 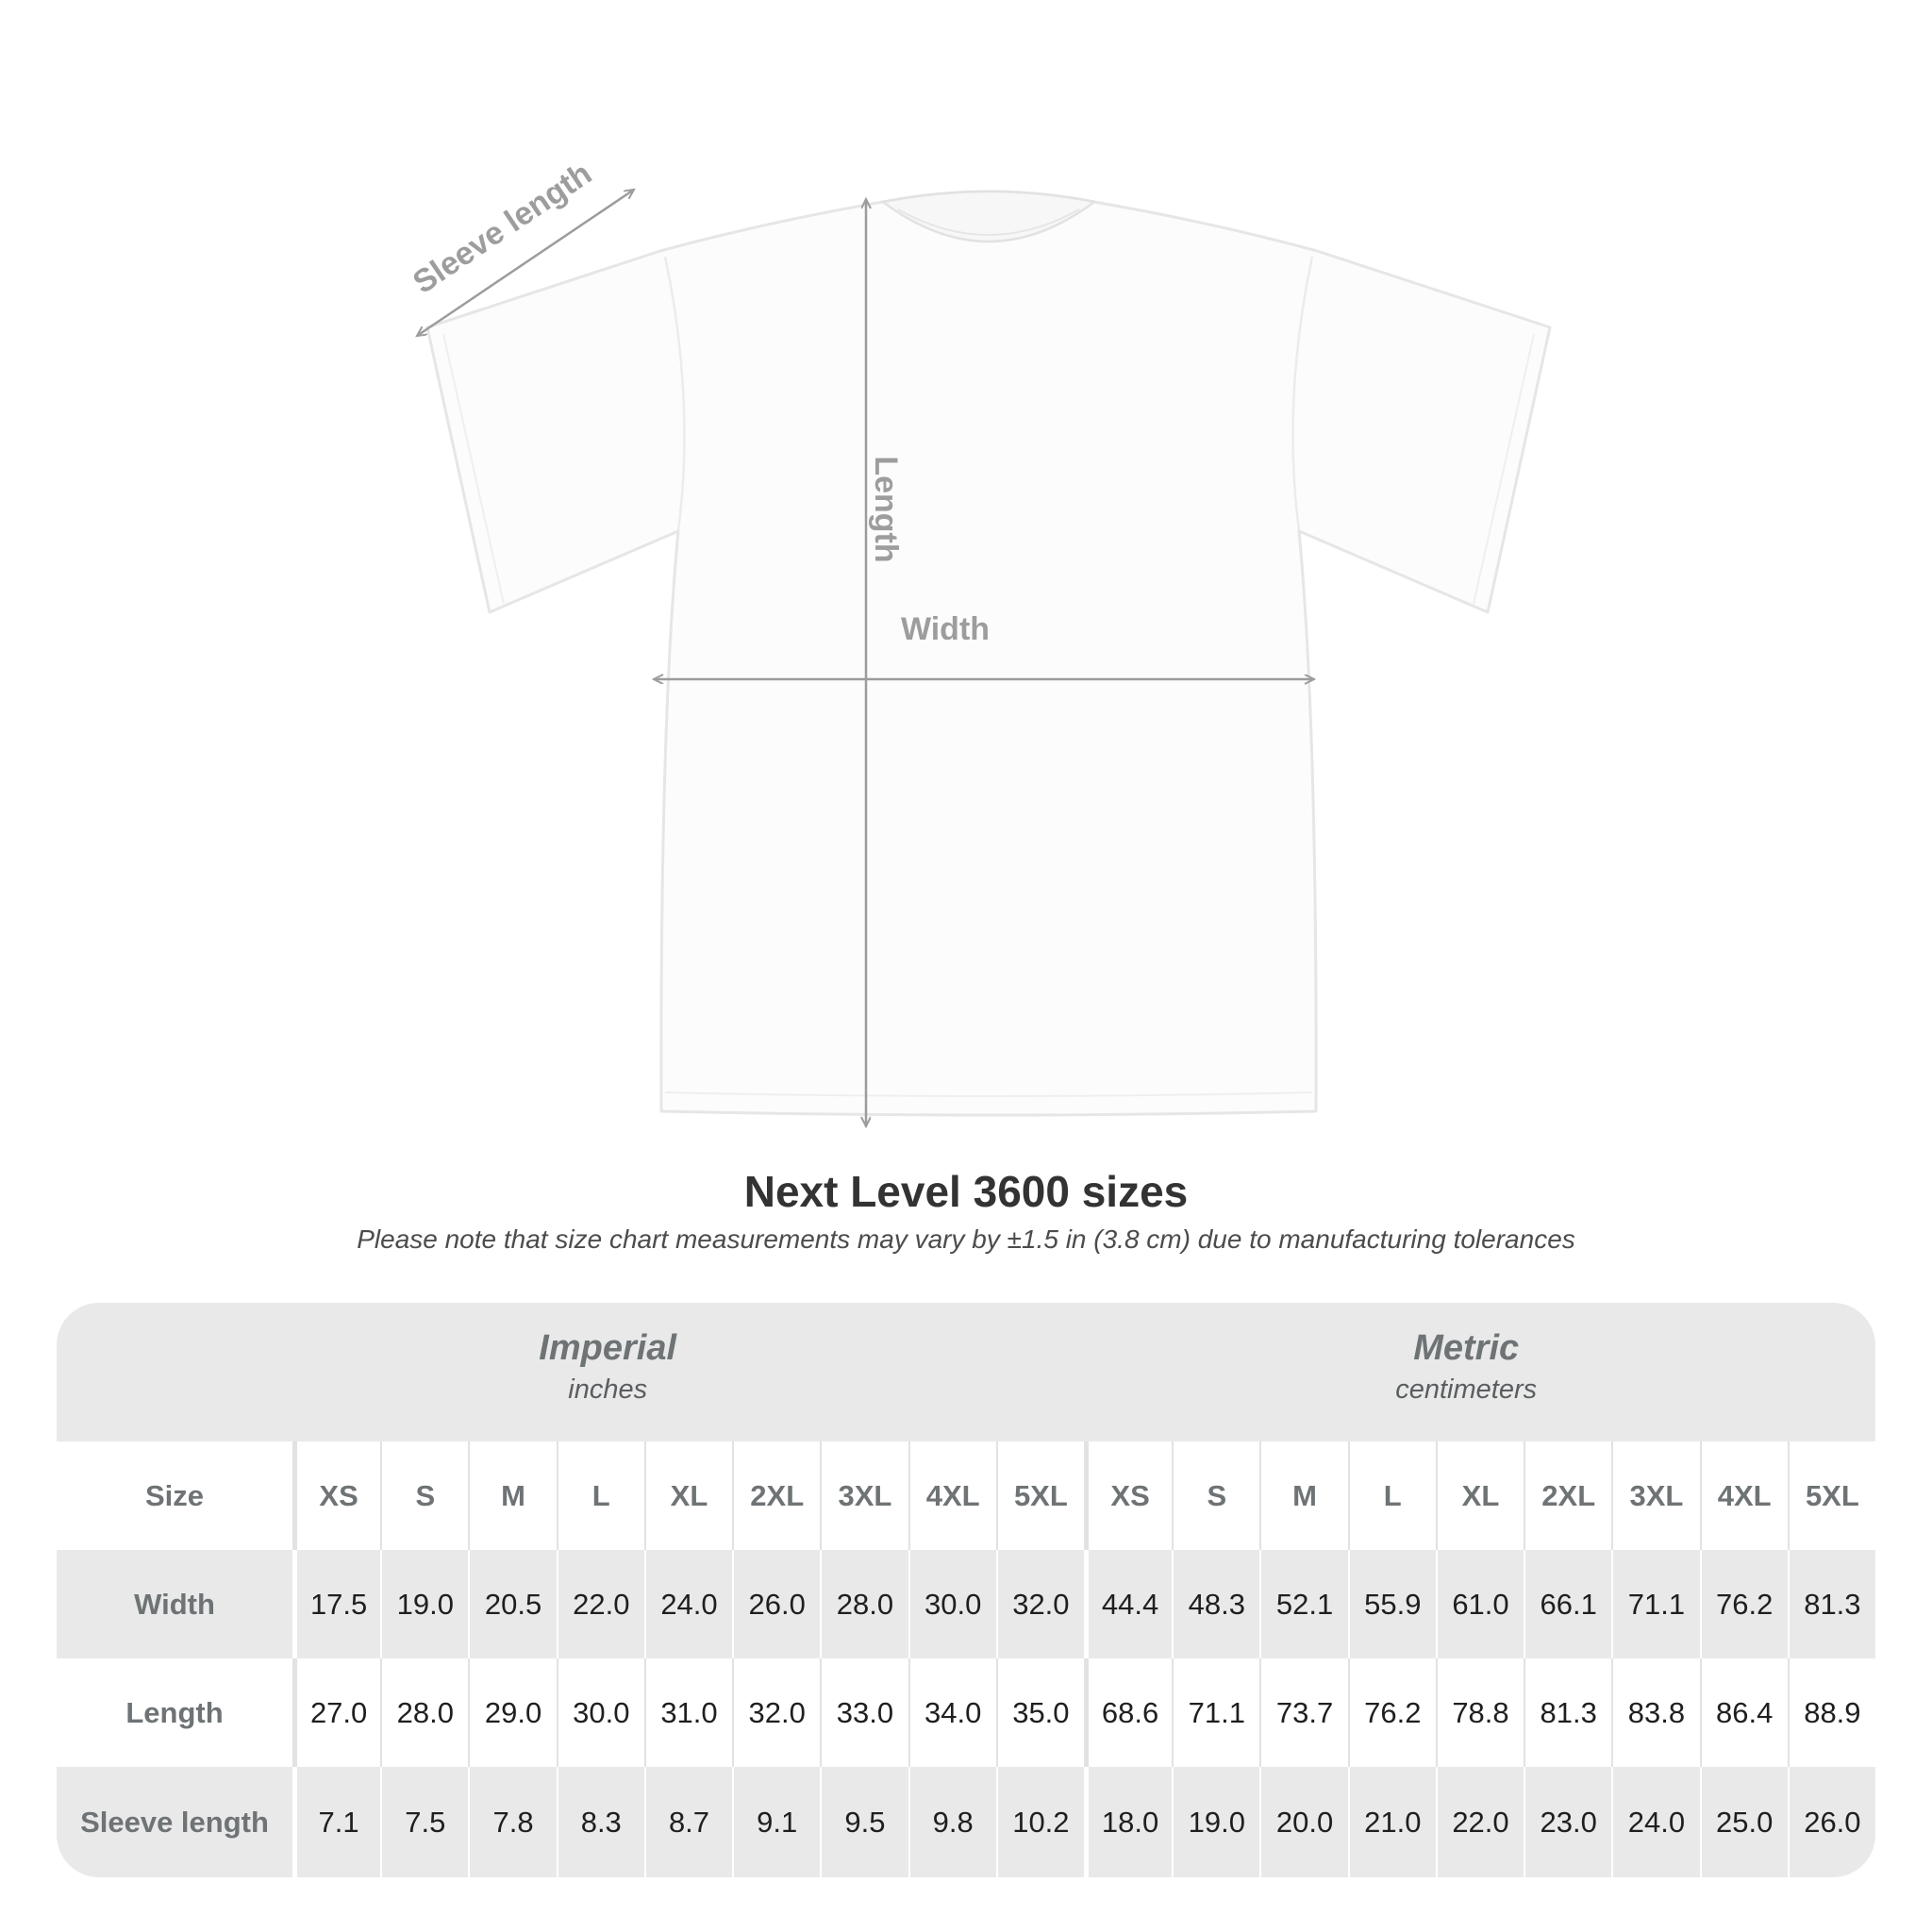 What do you see at coordinates (512, 1604) in the screenshot?
I see `table-cell: 20.5` at bounding box center [512, 1604].